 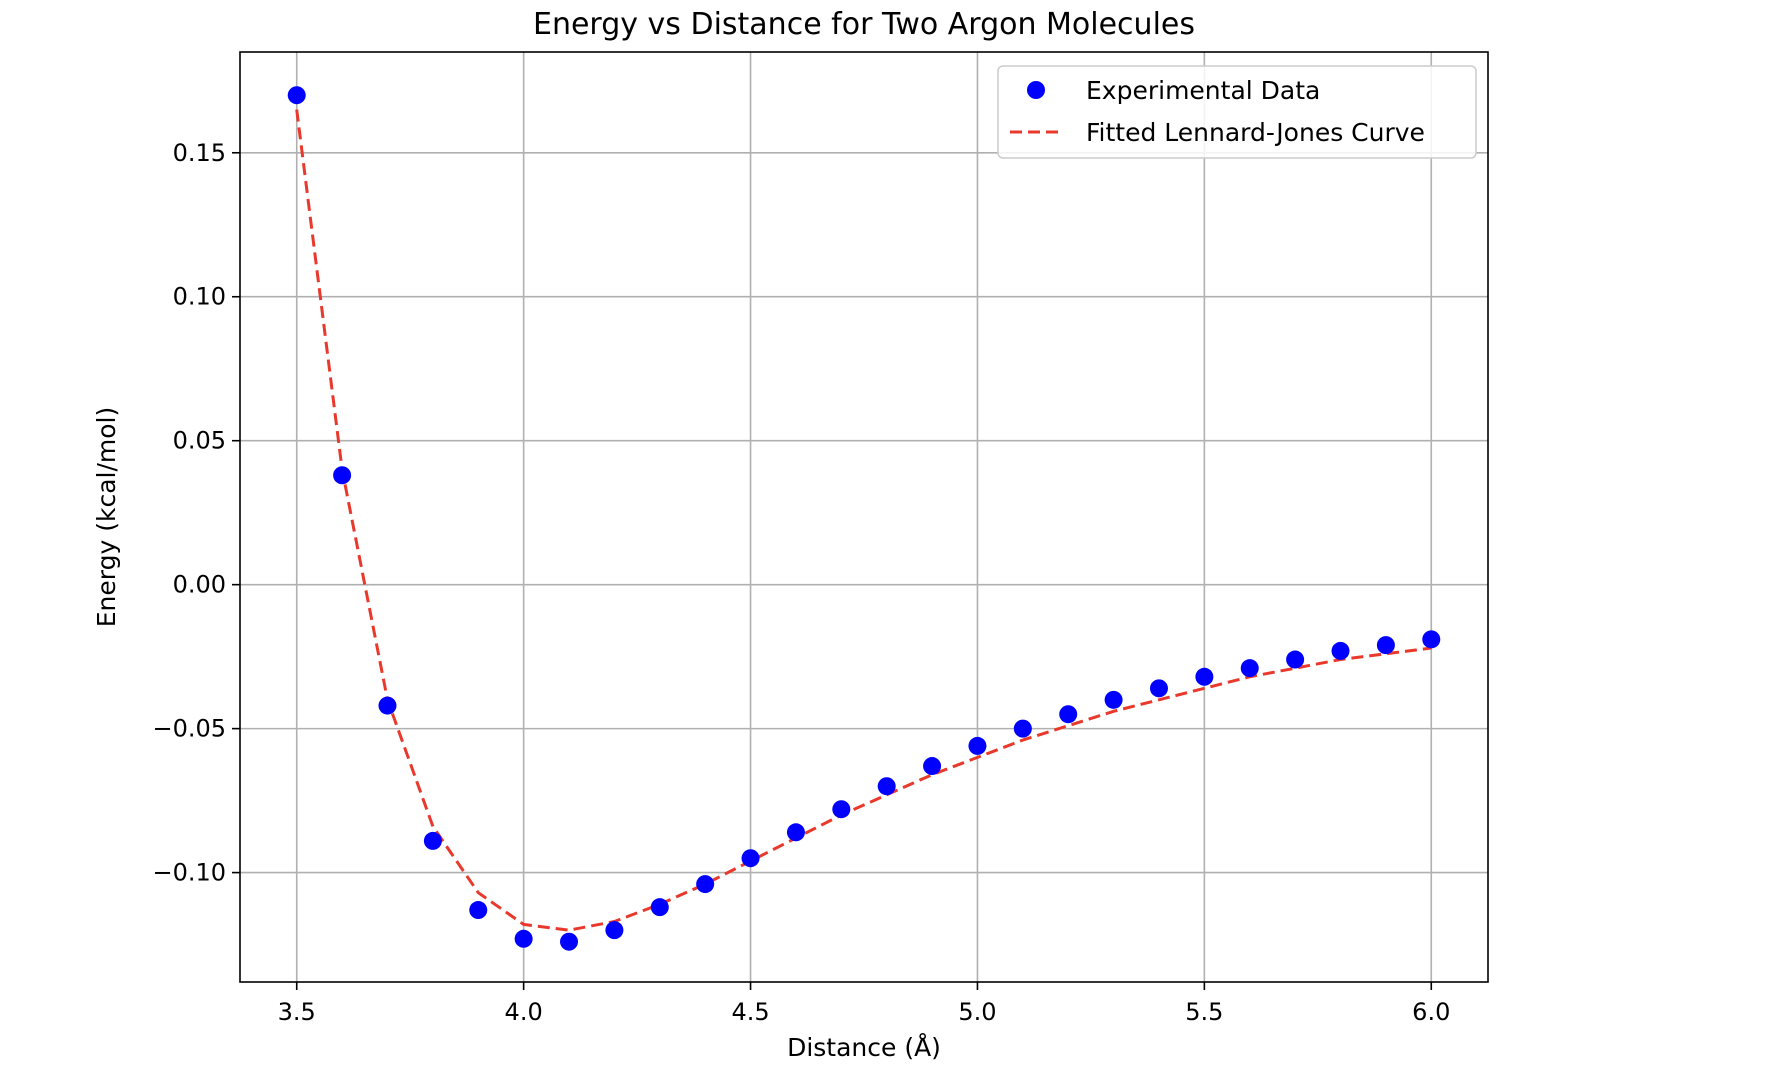 I want to click on legend-label-experimental-data: Experimental Data, so click(x=1203, y=90).